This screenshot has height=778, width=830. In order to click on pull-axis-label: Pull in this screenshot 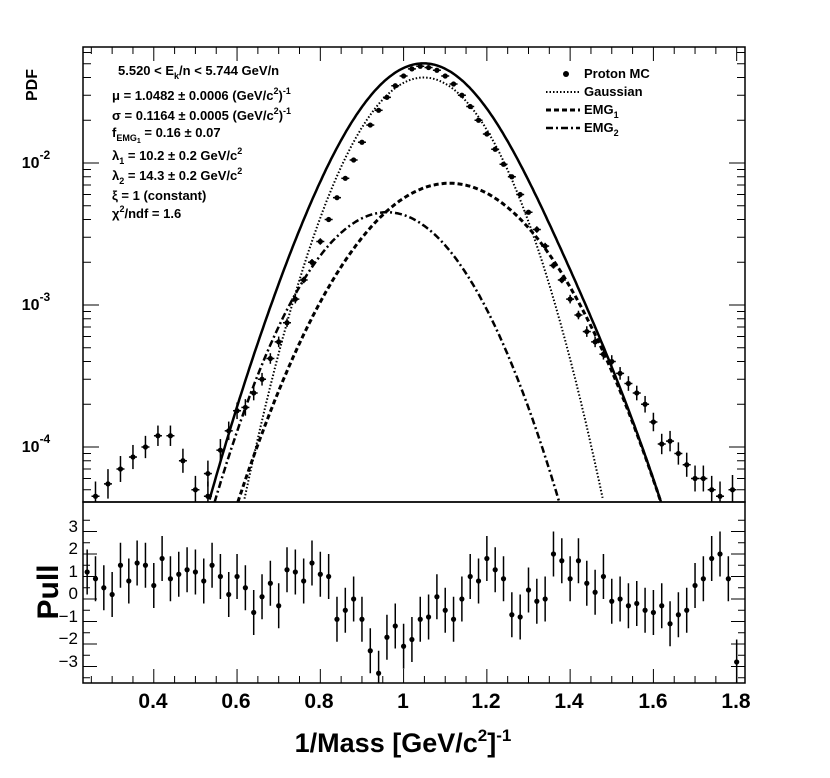, I will do `click(48, 591)`.